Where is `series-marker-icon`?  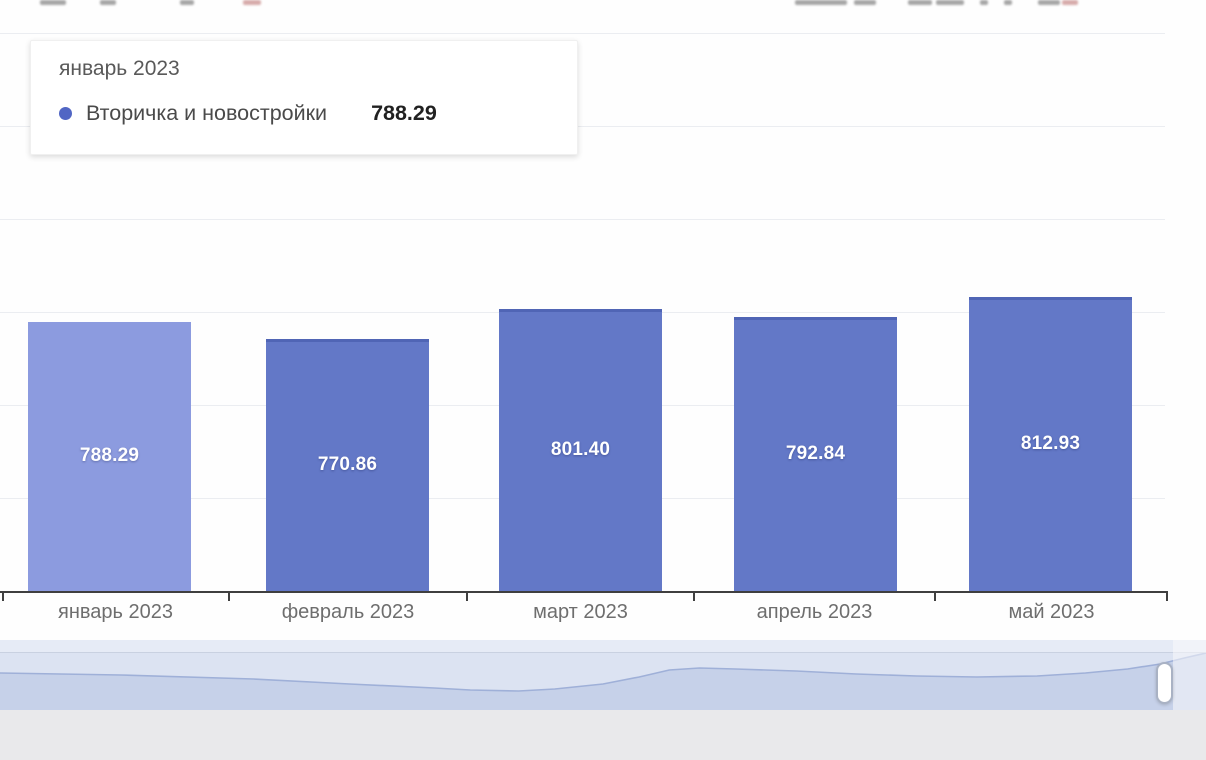 series-marker-icon is located at coordinates (65, 113).